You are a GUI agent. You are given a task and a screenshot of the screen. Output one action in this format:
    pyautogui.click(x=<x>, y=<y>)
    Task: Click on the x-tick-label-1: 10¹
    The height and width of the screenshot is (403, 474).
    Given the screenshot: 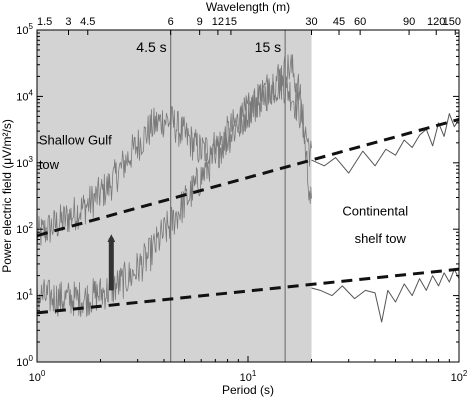 What is the action you would take?
    pyautogui.click(x=248, y=376)
    